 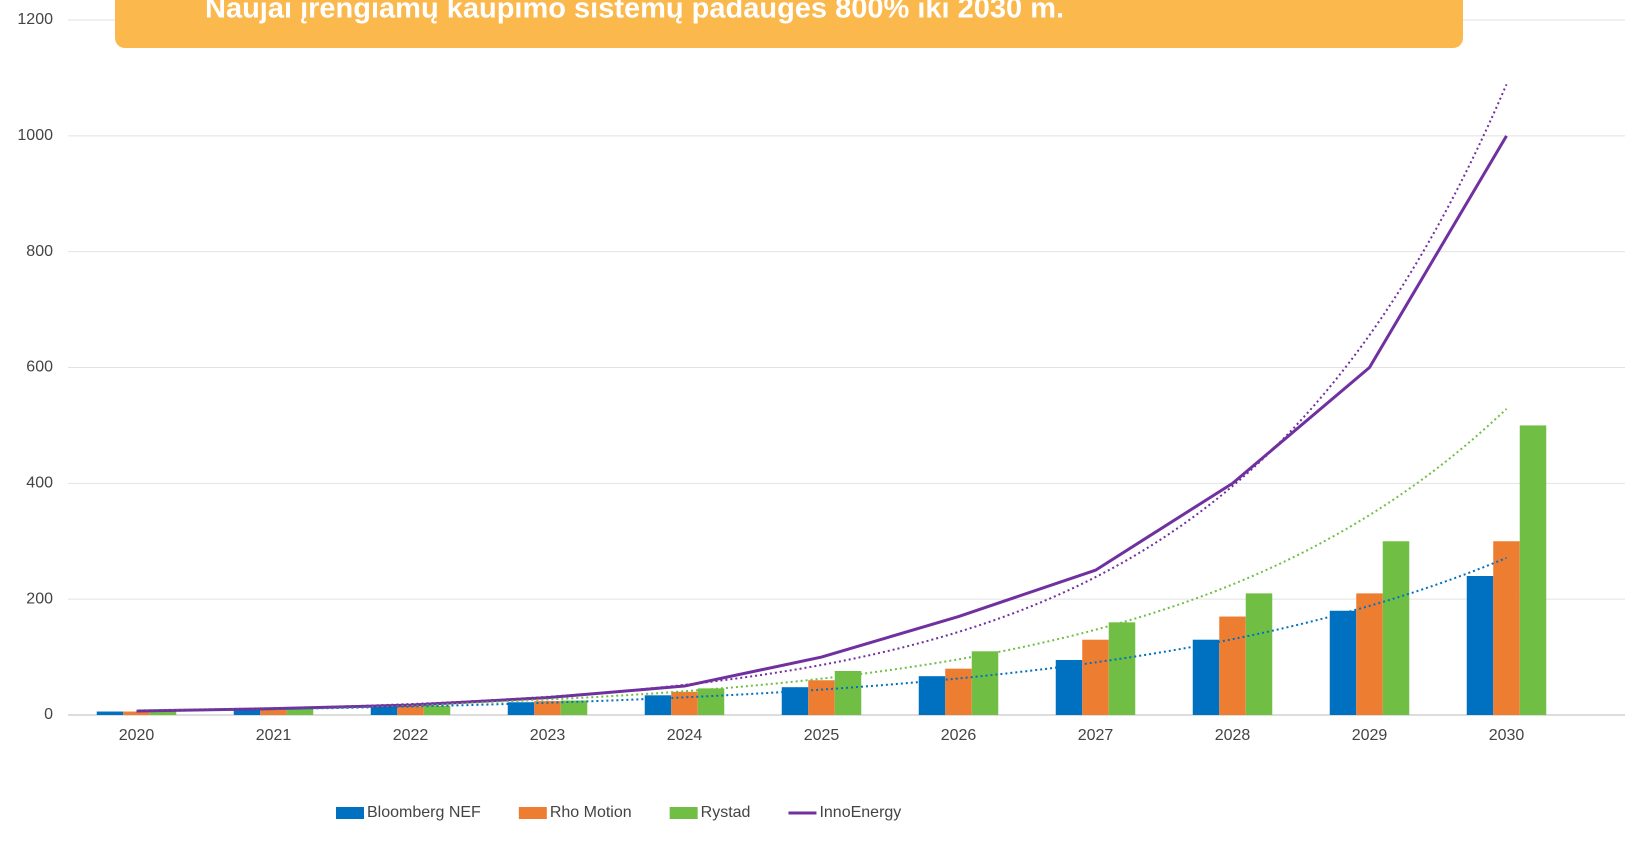 I want to click on x-tick-label: 2030, so click(x=1507, y=735).